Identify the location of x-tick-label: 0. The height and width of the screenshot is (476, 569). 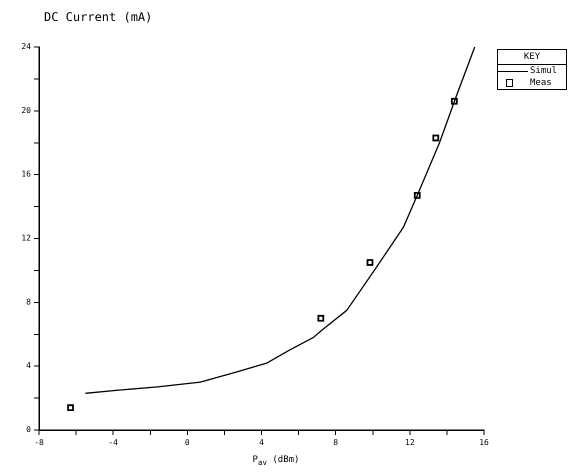
(187, 442).